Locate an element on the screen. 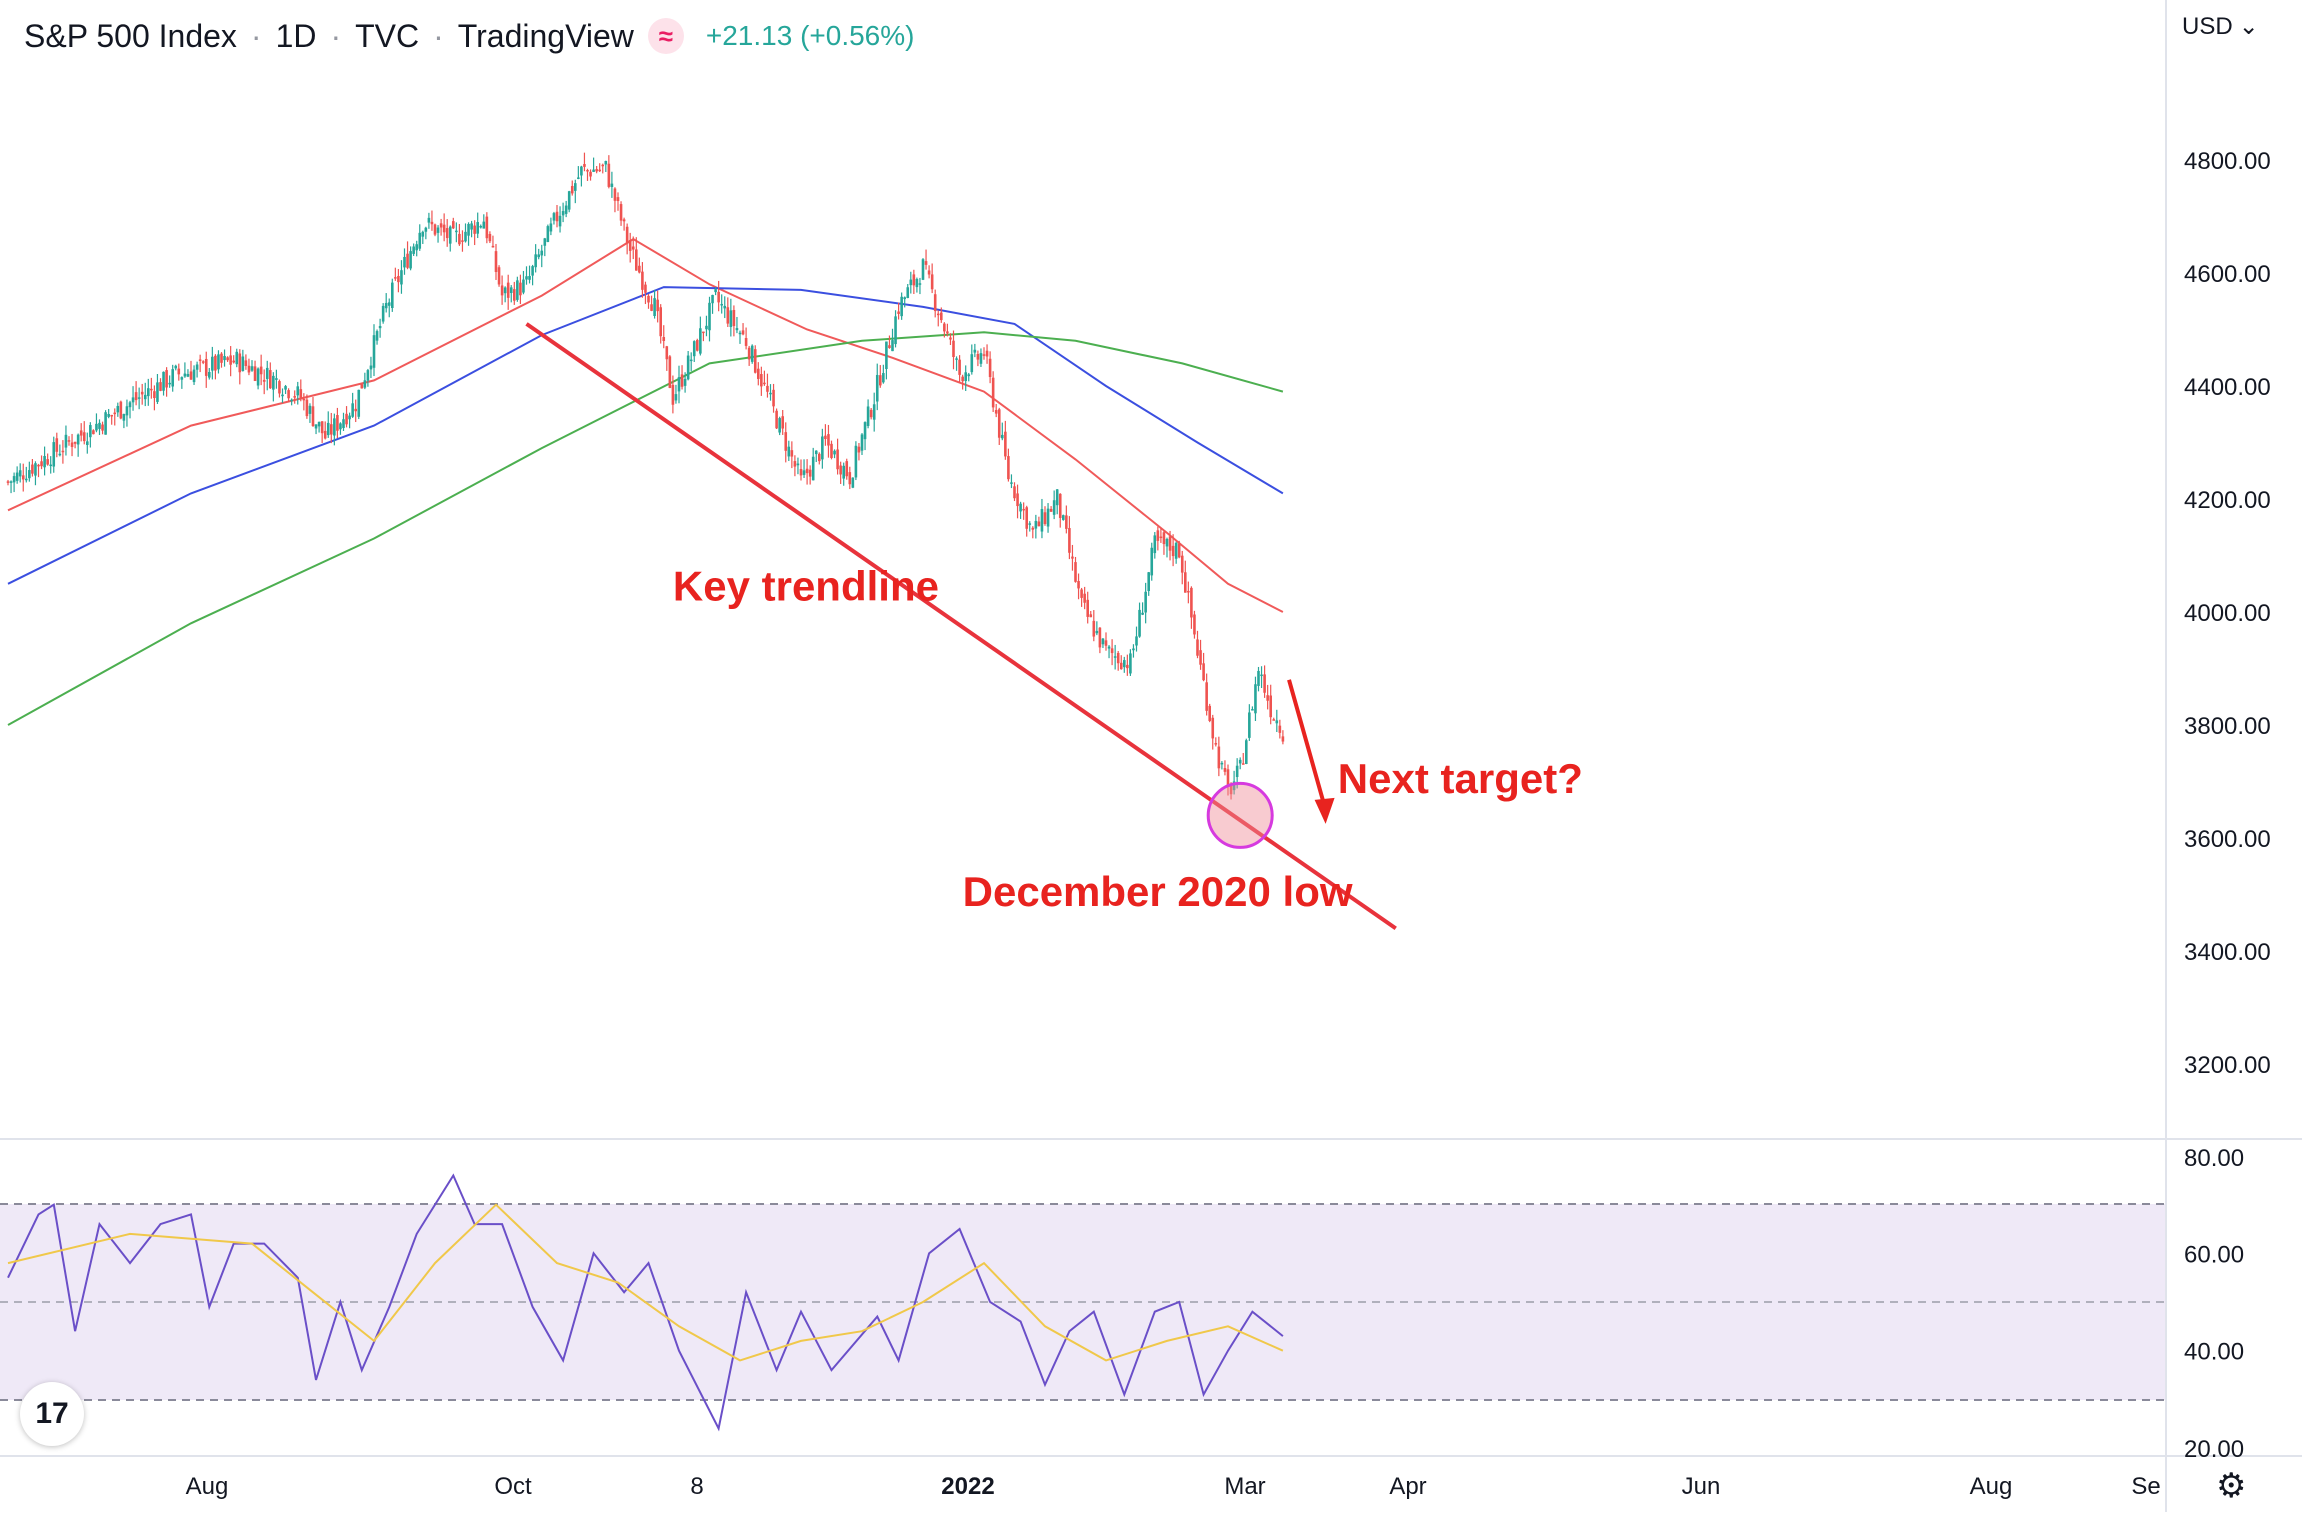 This screenshot has height=1517, width=2302. symbol-name: S&P 500 Index is located at coordinates (130, 35).